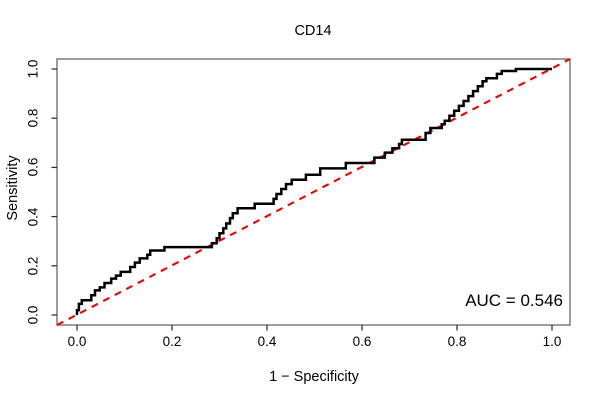 This screenshot has width=600, height=400. Describe the element at coordinates (33, 167) in the screenshot. I see `y-tick-label: 0.6` at that location.